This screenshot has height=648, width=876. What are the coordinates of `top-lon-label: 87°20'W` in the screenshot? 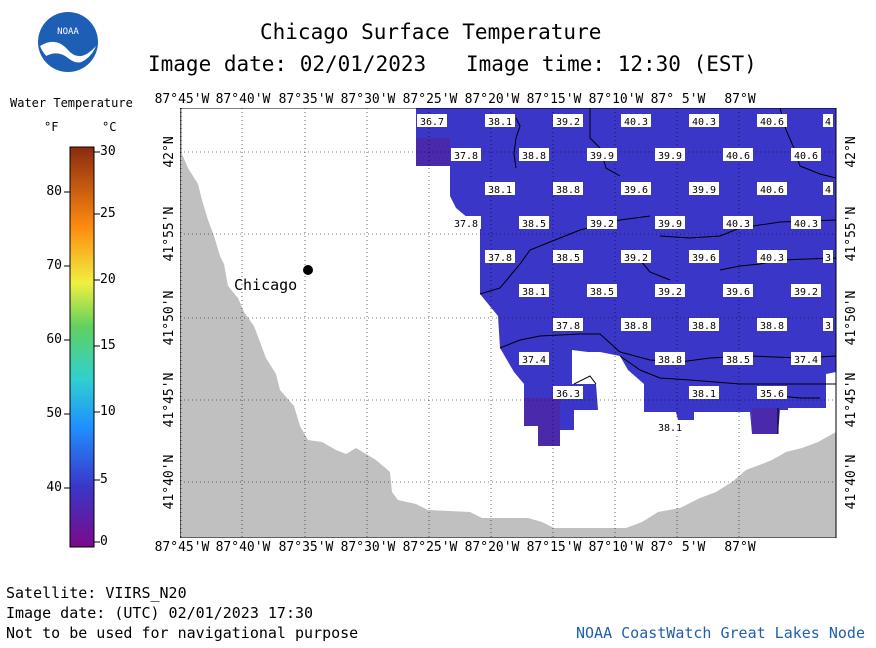 It's located at (492, 99).